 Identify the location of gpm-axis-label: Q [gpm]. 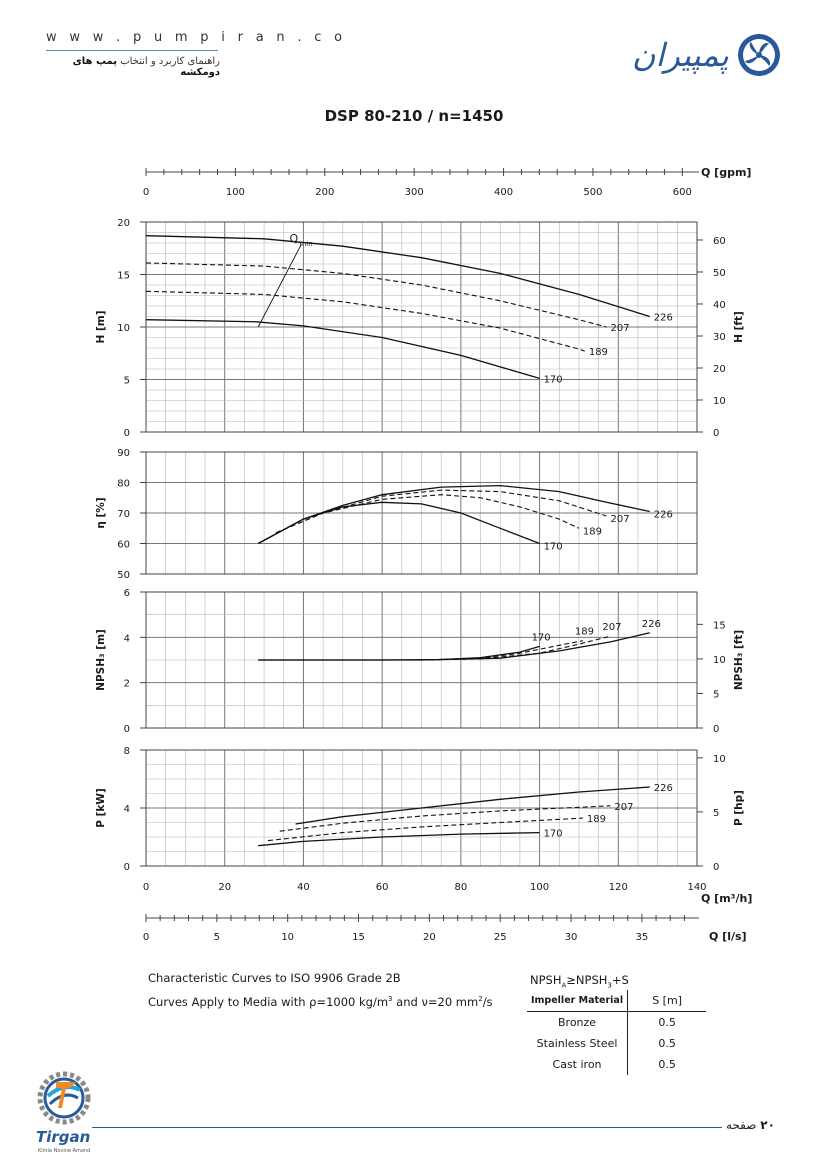
(726, 172).